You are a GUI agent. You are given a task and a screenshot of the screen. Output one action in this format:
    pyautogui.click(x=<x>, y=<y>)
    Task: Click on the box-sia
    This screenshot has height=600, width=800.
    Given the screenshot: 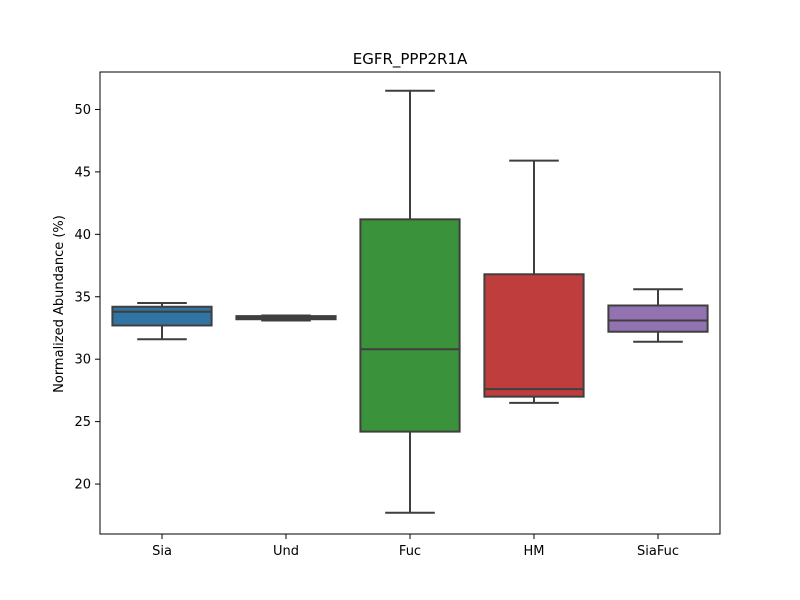 What is the action you would take?
    pyautogui.click(x=162, y=321)
    